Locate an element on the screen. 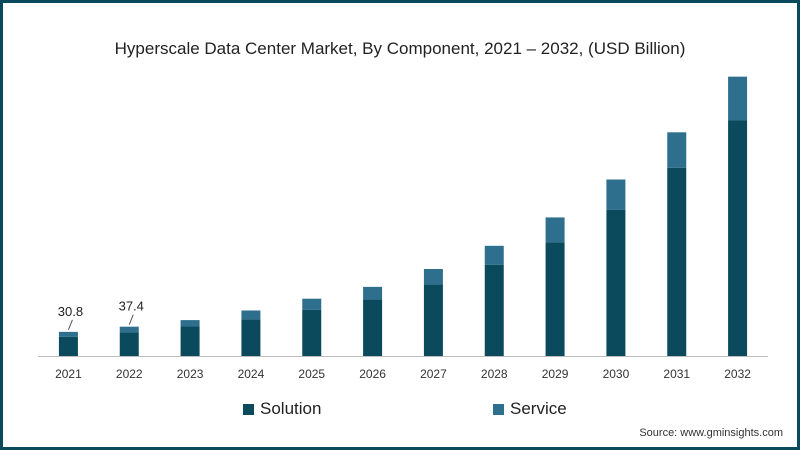 This screenshot has width=800, height=450. x-tick-label-2026: 2026 is located at coordinates (372, 374).